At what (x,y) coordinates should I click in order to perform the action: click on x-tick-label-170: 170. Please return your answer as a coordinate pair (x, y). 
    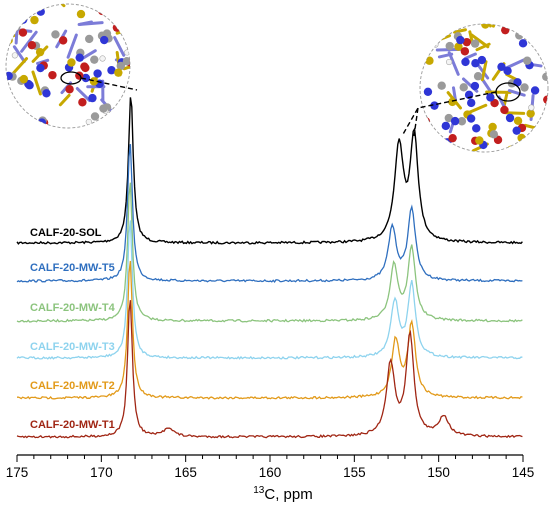
    Looking at the image, I should click on (101, 472).